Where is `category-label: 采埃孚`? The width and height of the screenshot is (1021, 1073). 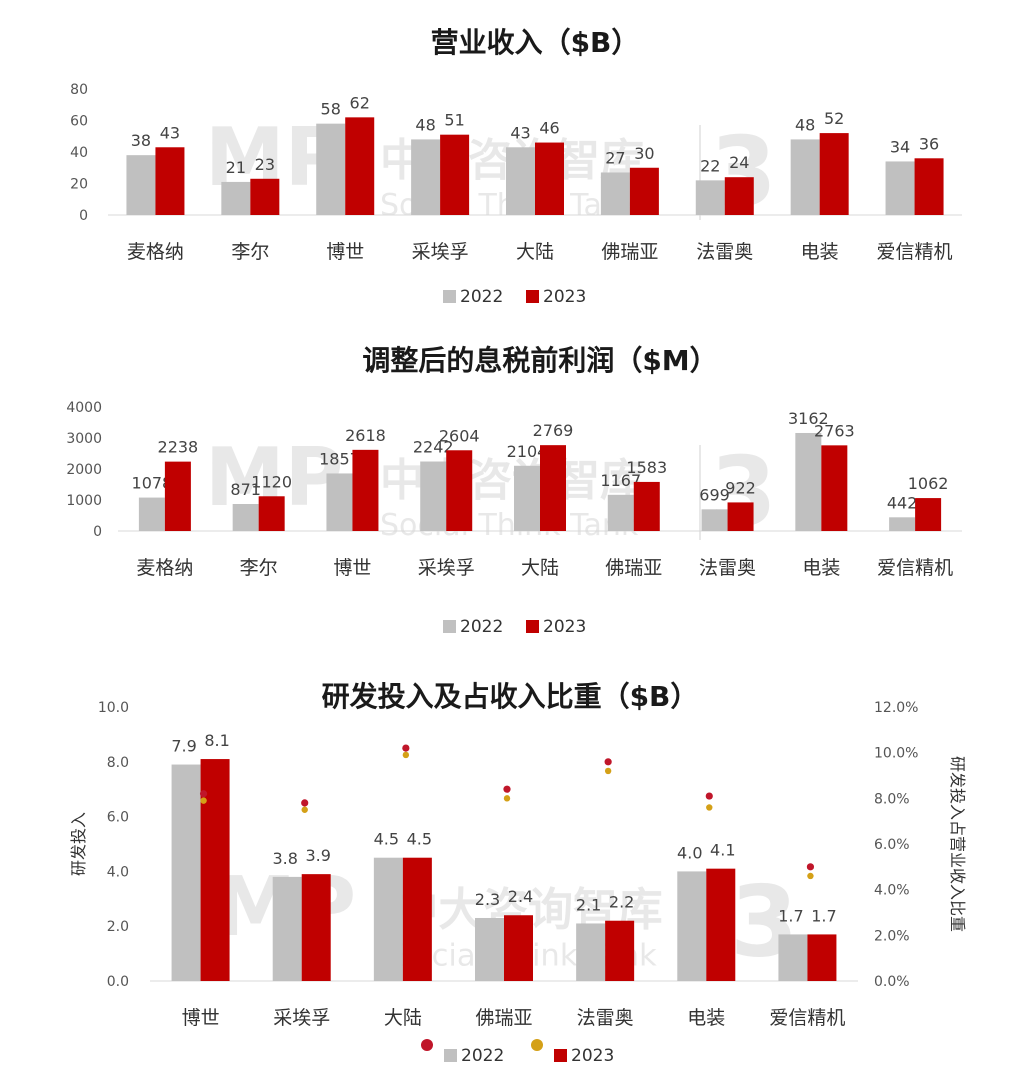
category-label: 采埃孚 is located at coordinates (446, 568).